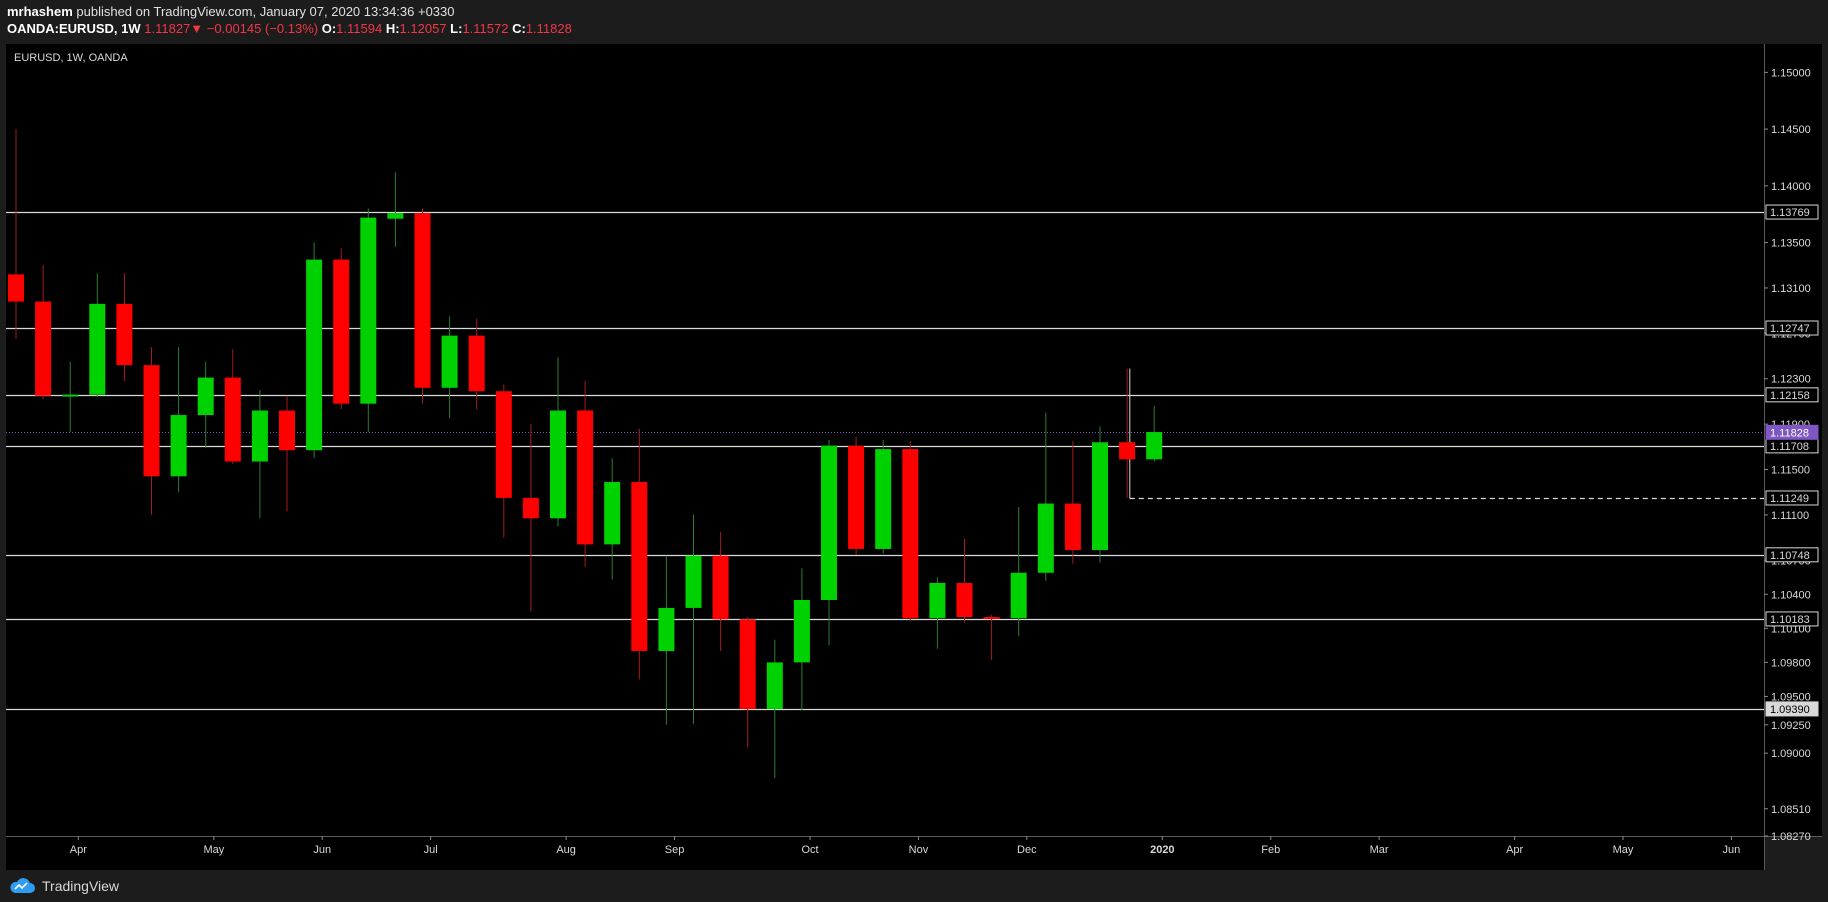 The width and height of the screenshot is (1828, 902). I want to click on low-value: 1.11572, so click(485, 28).